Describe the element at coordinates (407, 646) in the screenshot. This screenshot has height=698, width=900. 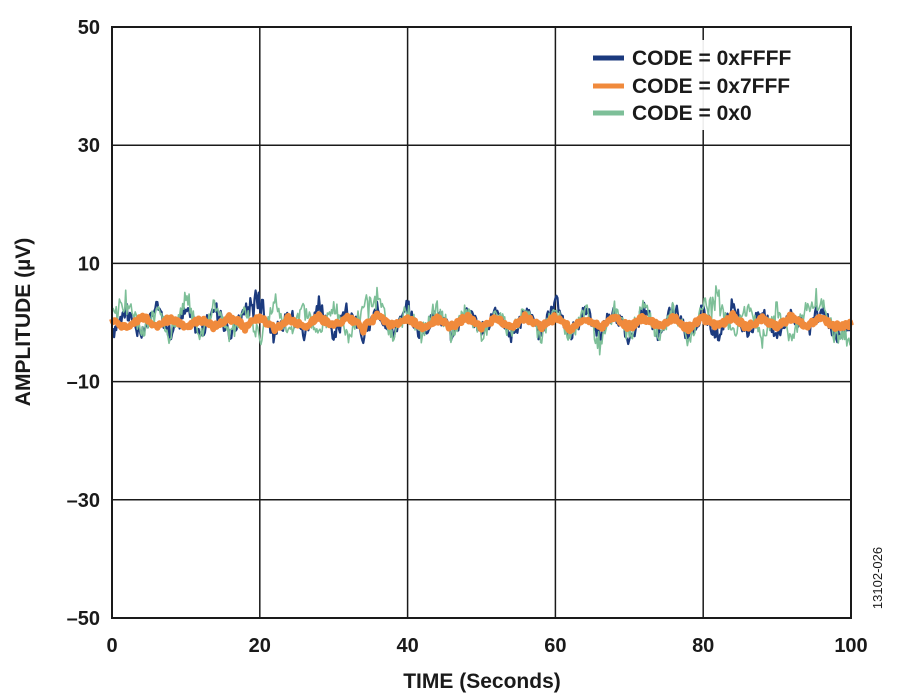
I see `x-tick-label: 40` at that location.